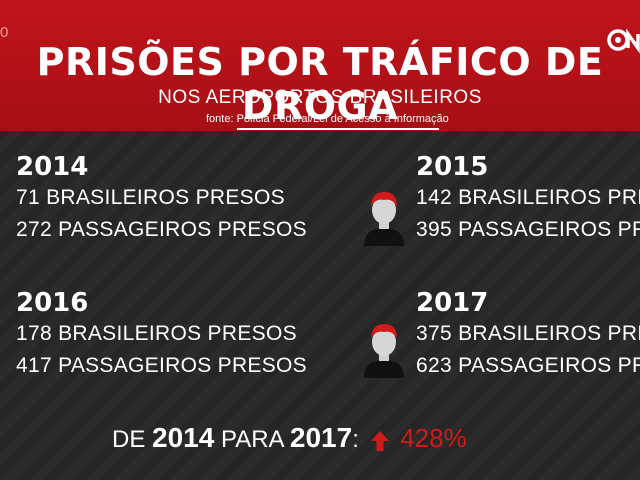 The width and height of the screenshot is (640, 480). I want to click on footer-summary: DE 2014 PARA 2017: 428%, so click(289, 438).